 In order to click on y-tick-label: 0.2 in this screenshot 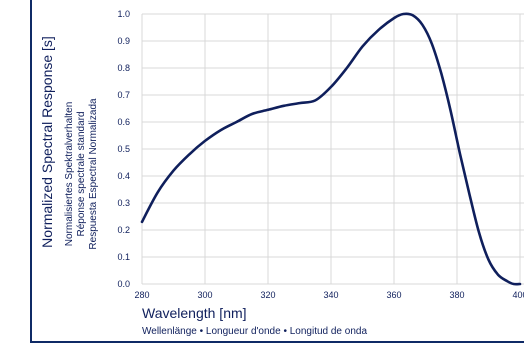, I will do `click(123, 230)`.